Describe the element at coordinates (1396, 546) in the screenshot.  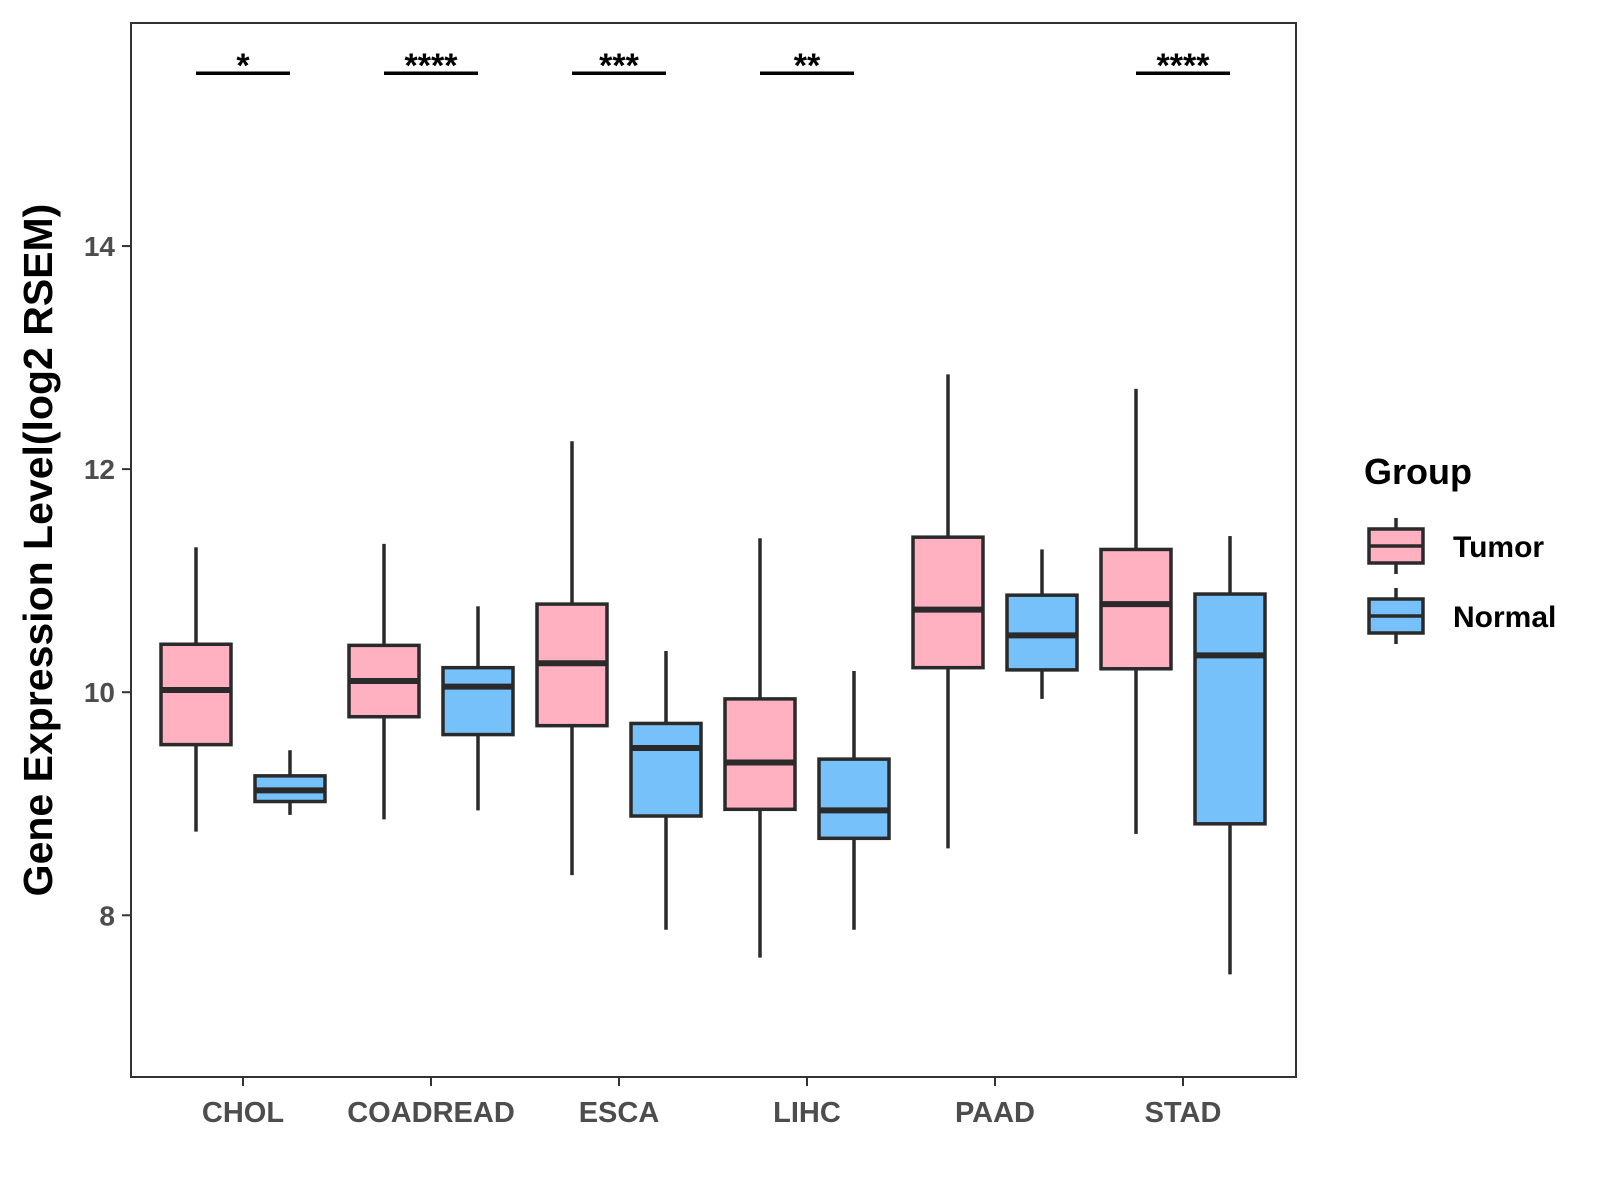
I see `legend-key-tumor` at that location.